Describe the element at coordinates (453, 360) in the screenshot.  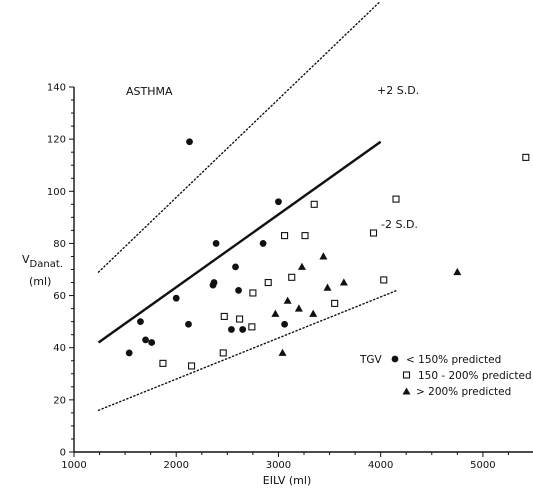
I see `legend-label-series-1: < 150% predicted` at that location.